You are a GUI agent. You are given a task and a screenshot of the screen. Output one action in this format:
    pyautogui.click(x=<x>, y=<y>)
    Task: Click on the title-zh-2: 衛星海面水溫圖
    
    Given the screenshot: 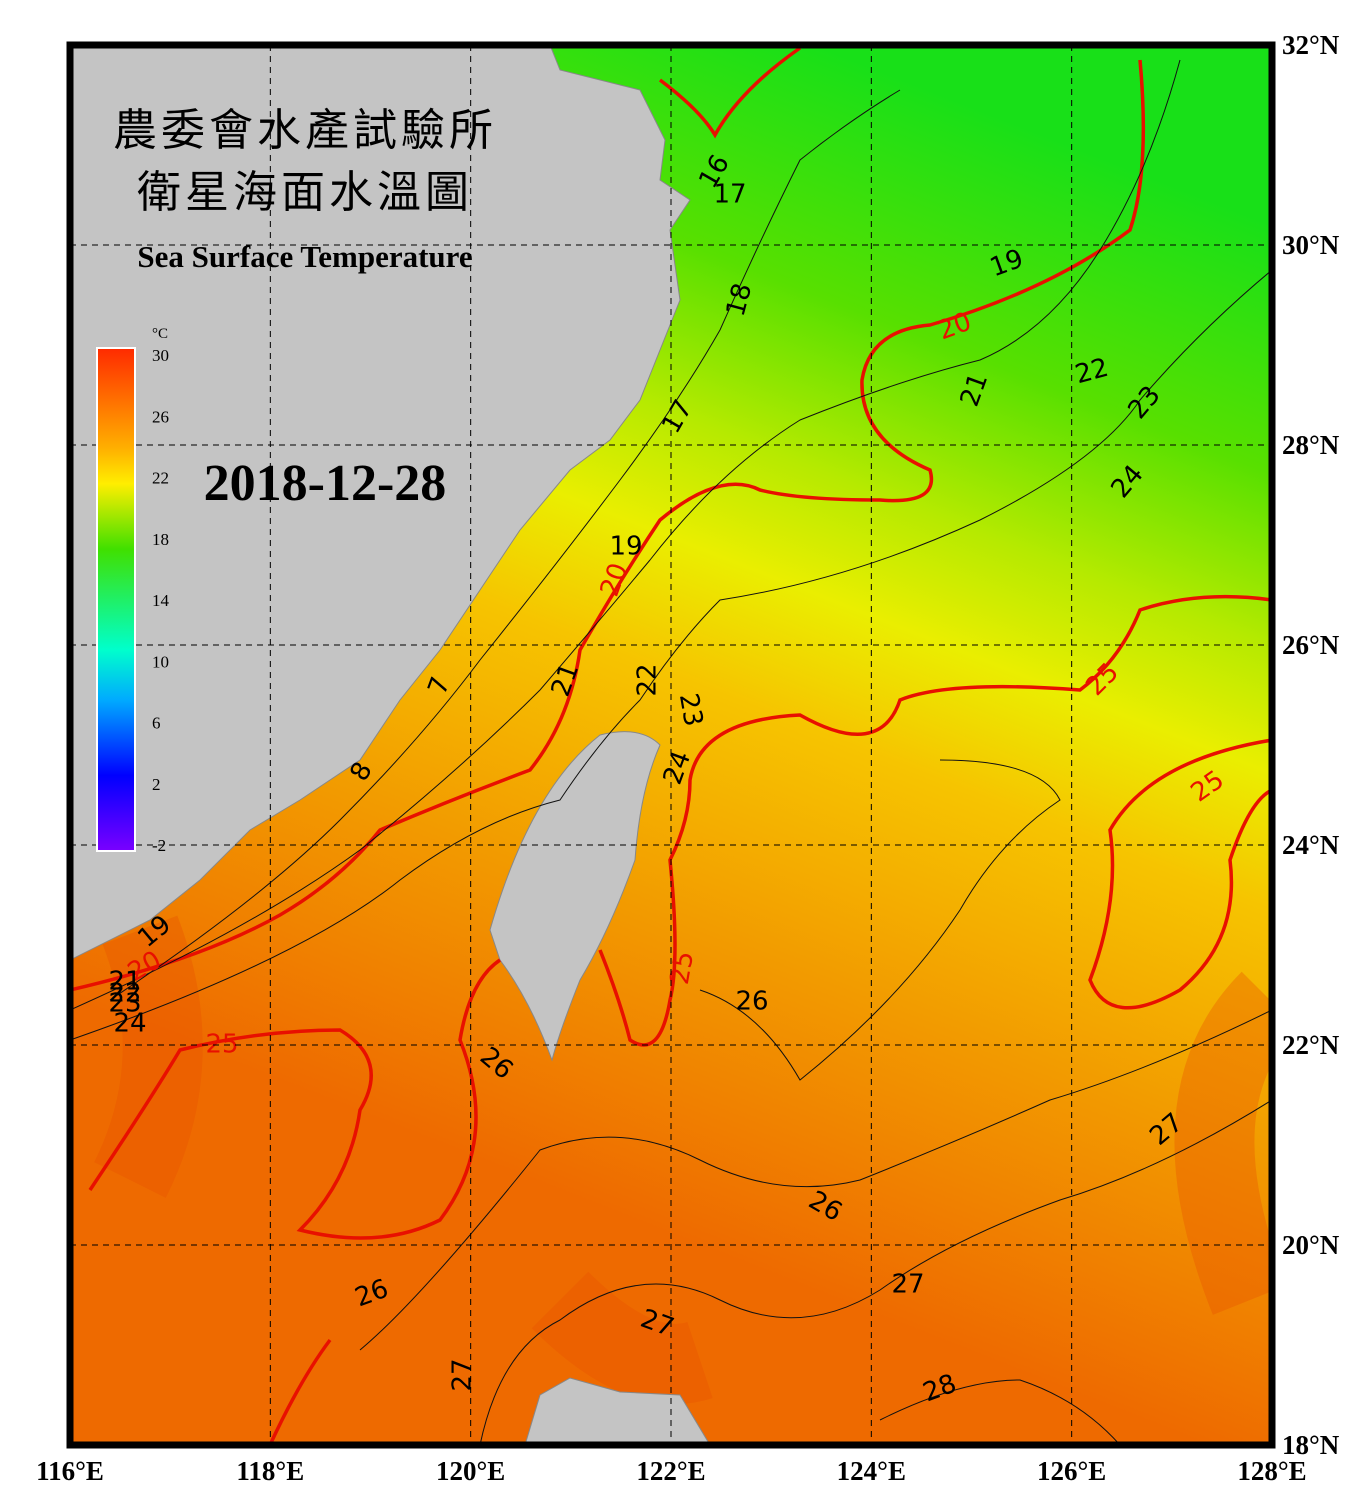 What is the action you would take?
    pyautogui.click(x=305, y=192)
    